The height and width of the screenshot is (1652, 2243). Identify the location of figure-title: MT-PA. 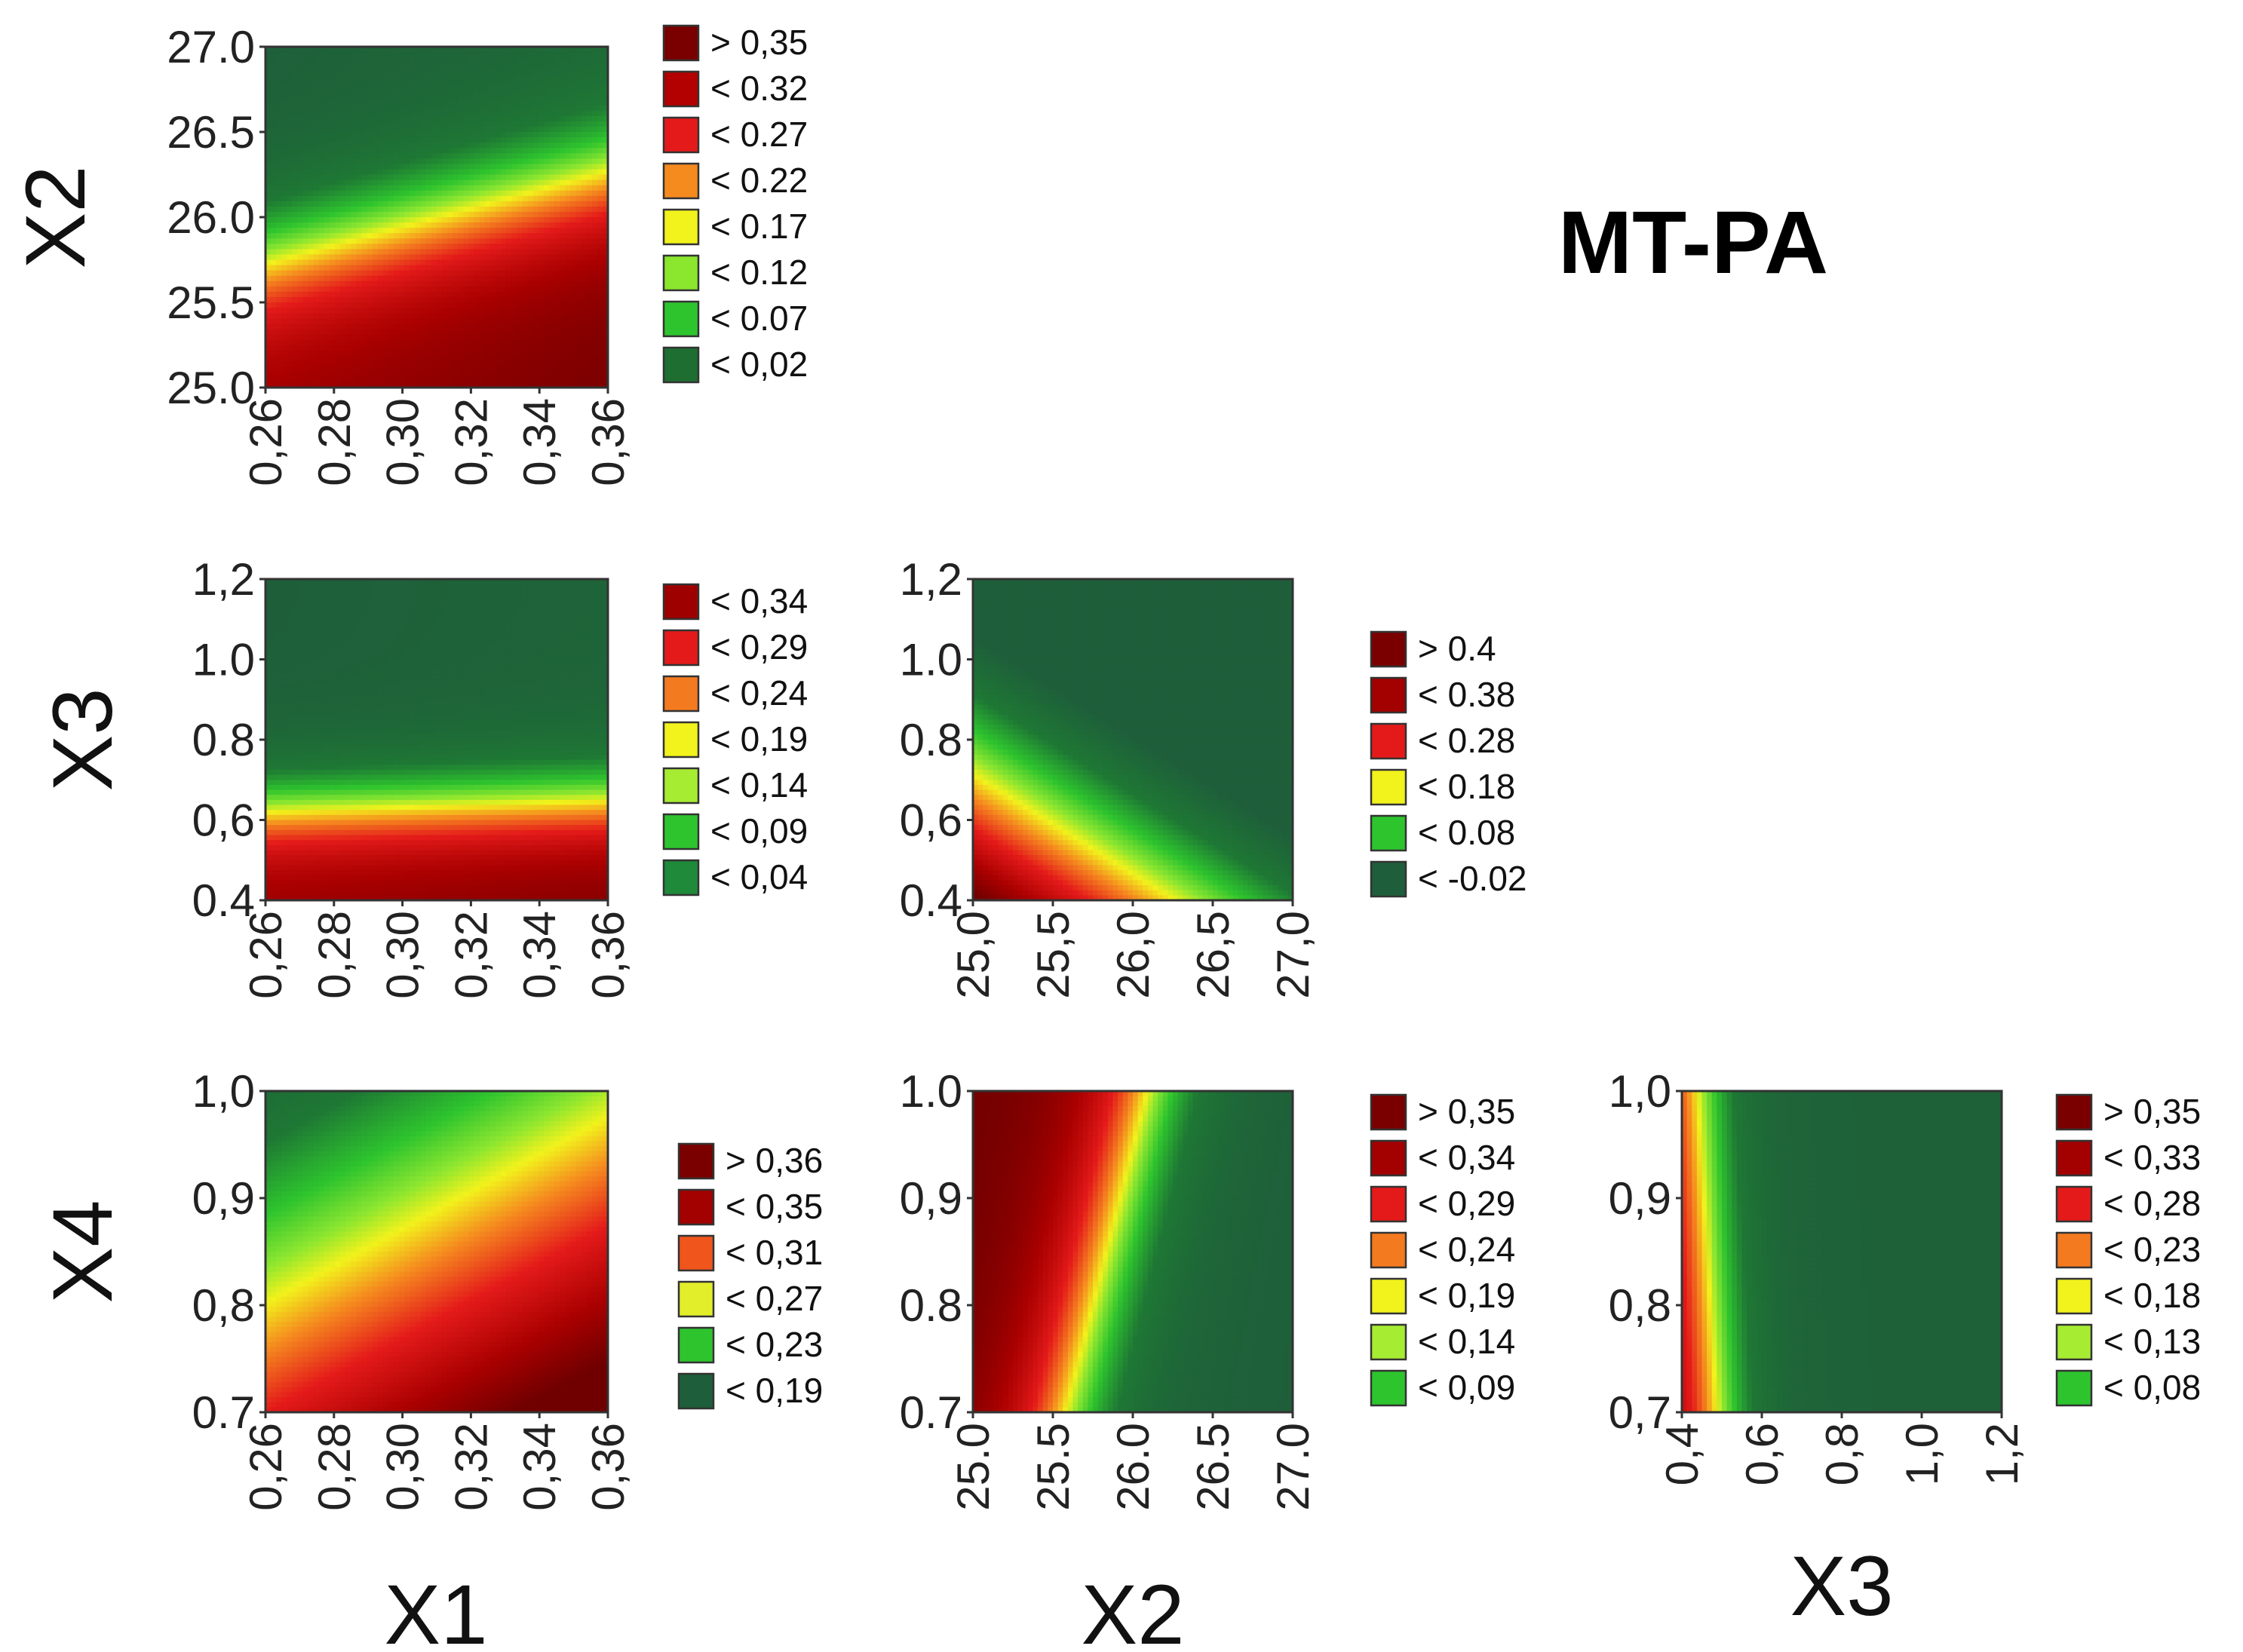
(1693, 243).